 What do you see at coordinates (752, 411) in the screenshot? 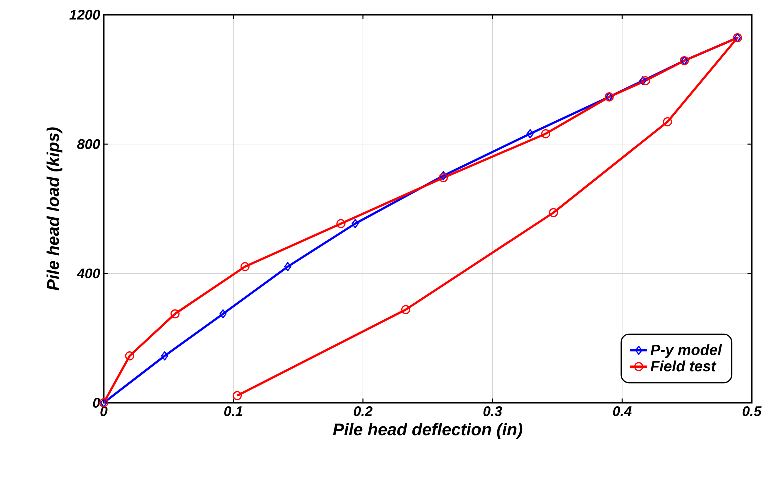
I see `x-tick-label: 0.5` at bounding box center [752, 411].